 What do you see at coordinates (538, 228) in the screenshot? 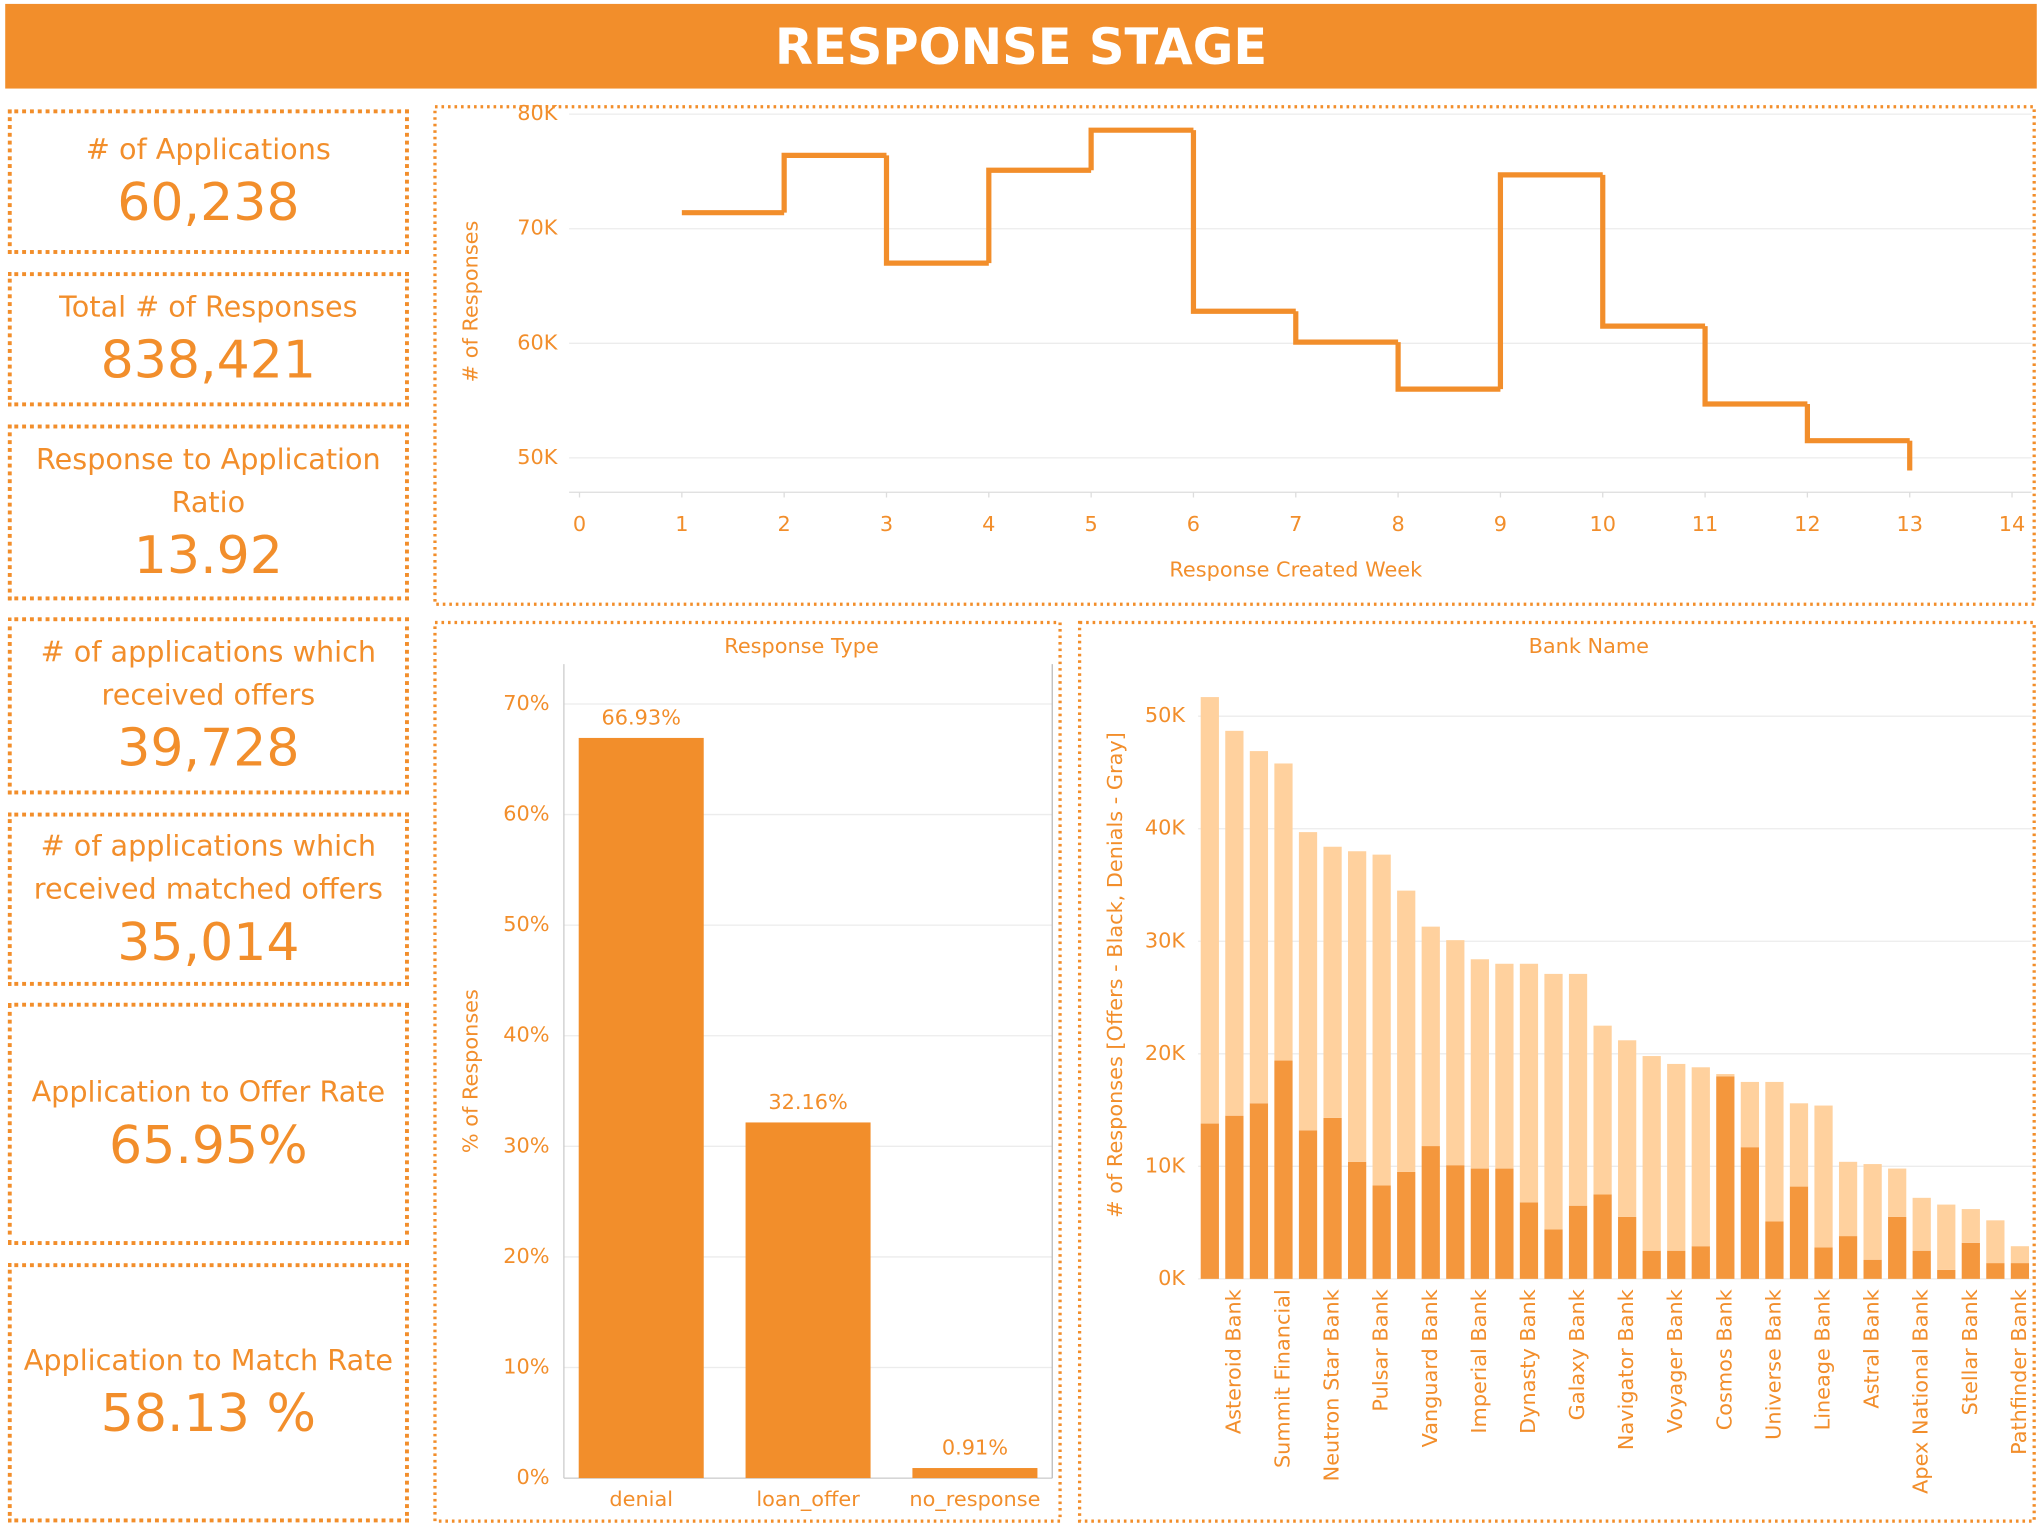
I see `y-tick-label: 70K` at bounding box center [538, 228].